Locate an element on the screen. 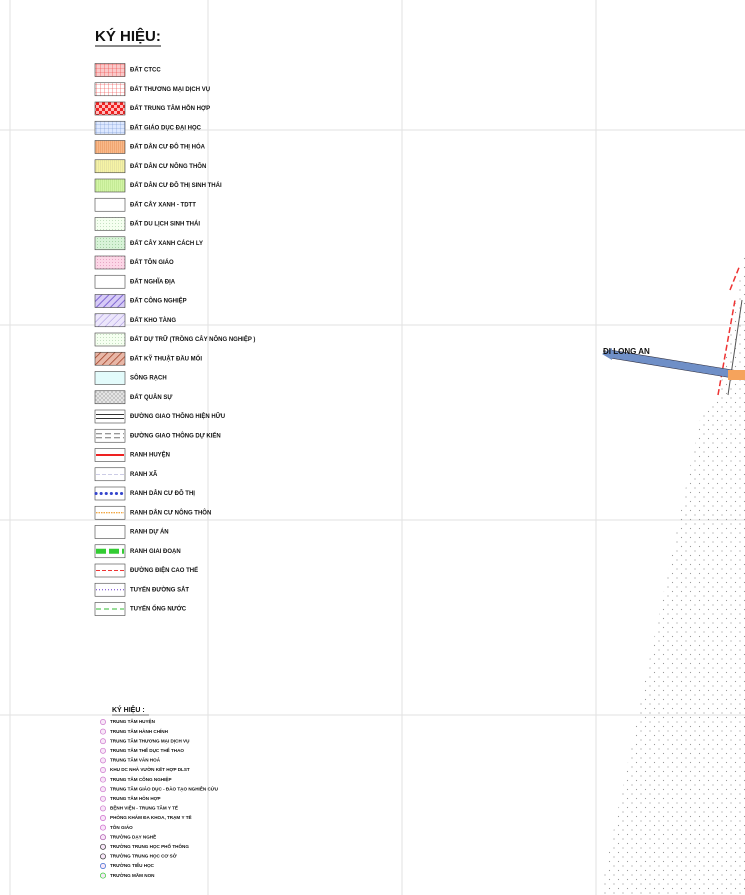 This screenshot has height=895, width=745. legend-label: ĐƯỜNG ĐIỆN CAO THẾ is located at coordinates (164, 570).